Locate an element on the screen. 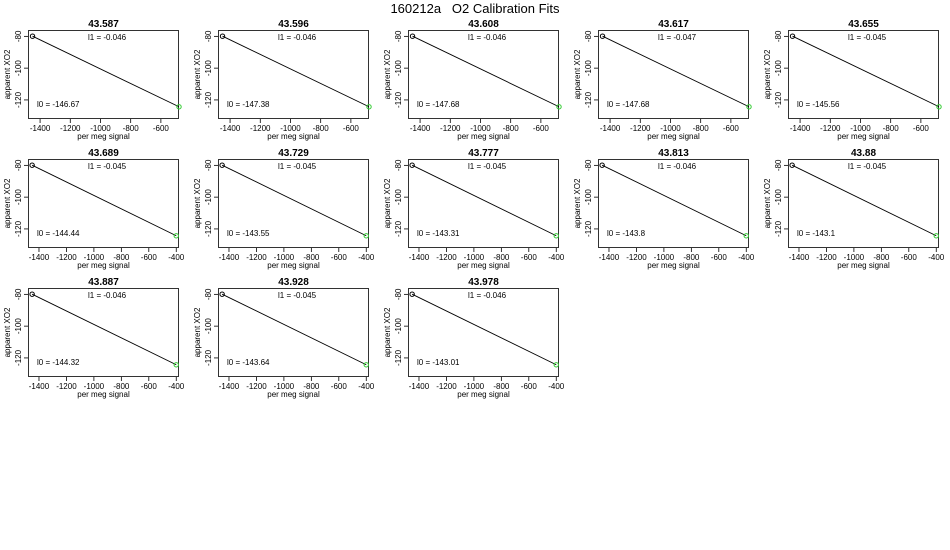 The image size is (950, 550). intercept-annotation: l0 = -143.8 is located at coordinates (626, 233).